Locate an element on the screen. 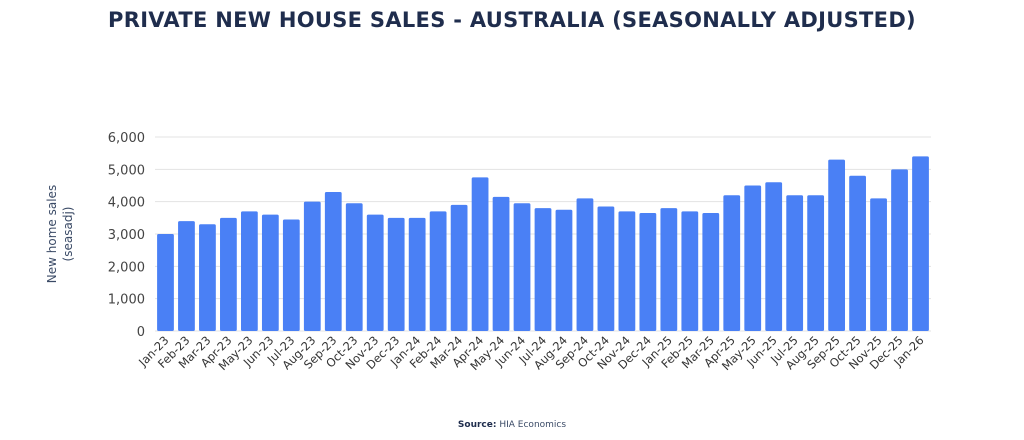 This screenshot has height=440, width=1024. y-tick-label: 2,000 is located at coordinates (126, 267).